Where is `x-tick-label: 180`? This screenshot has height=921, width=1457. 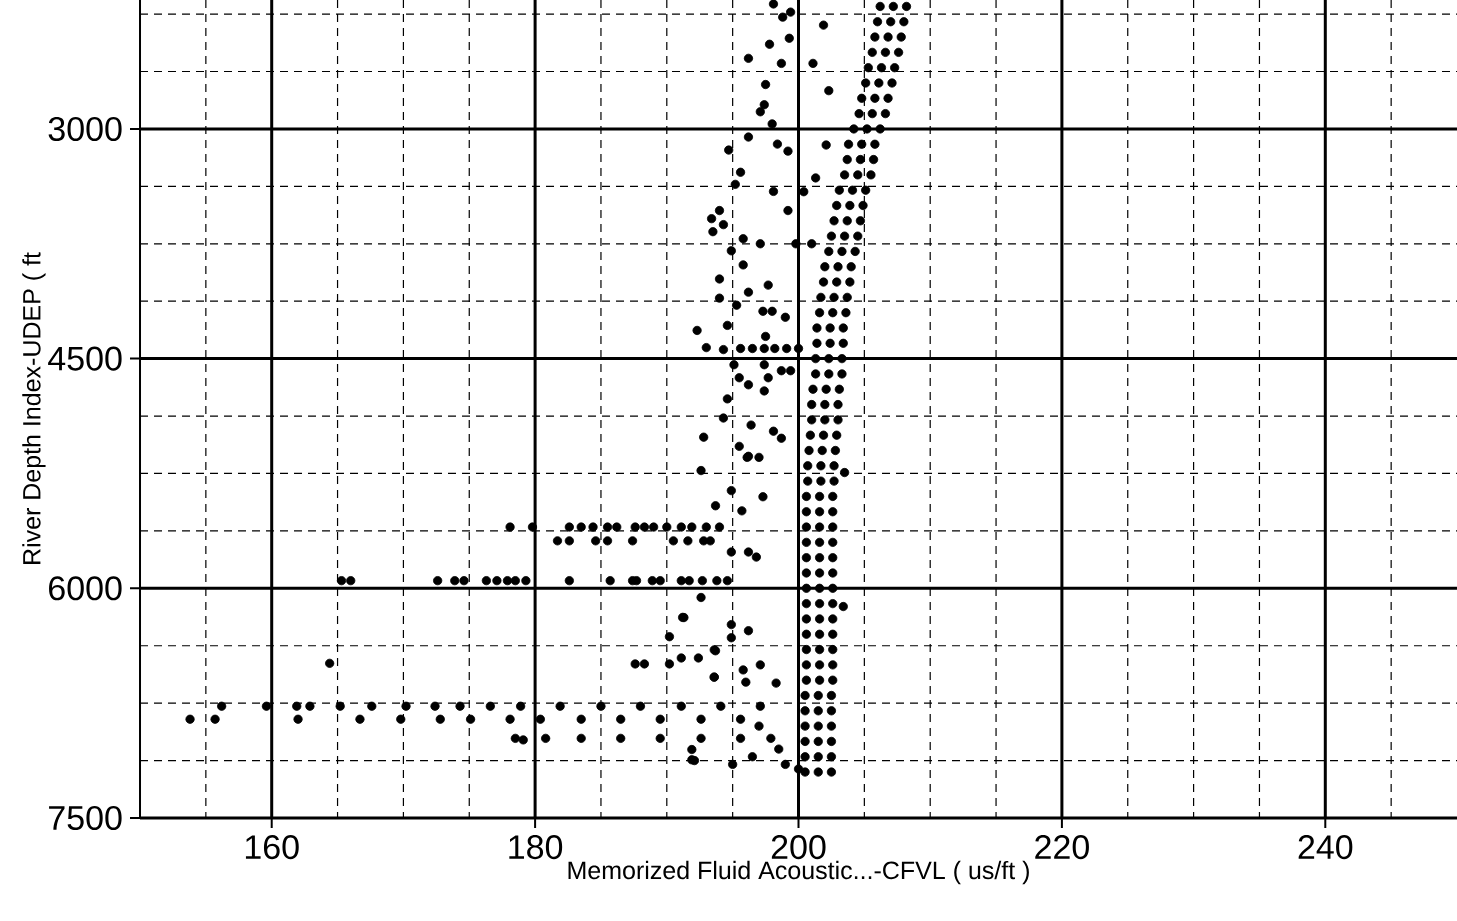 x-tick-label: 180 is located at coordinates (536, 847).